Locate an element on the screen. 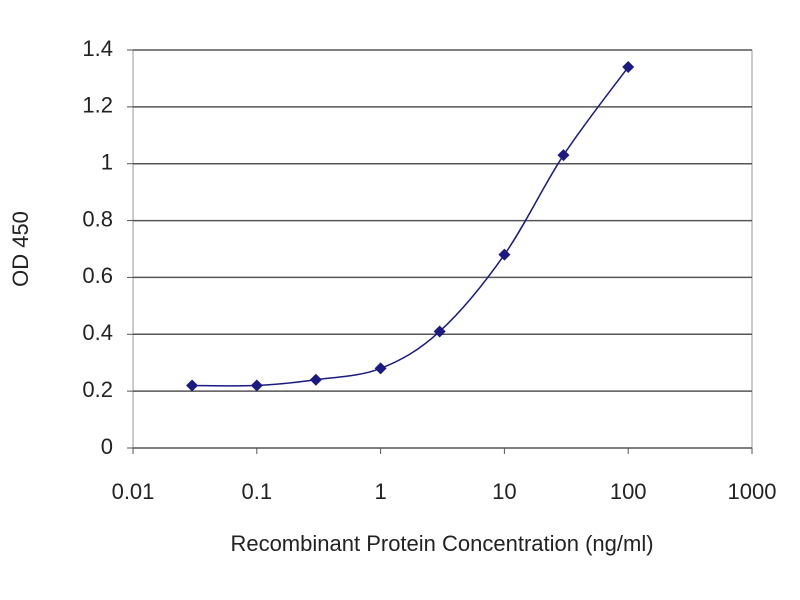 Image resolution: width=800 pixels, height=600 pixels. y-tick-label: 0.2 is located at coordinates (97, 389).